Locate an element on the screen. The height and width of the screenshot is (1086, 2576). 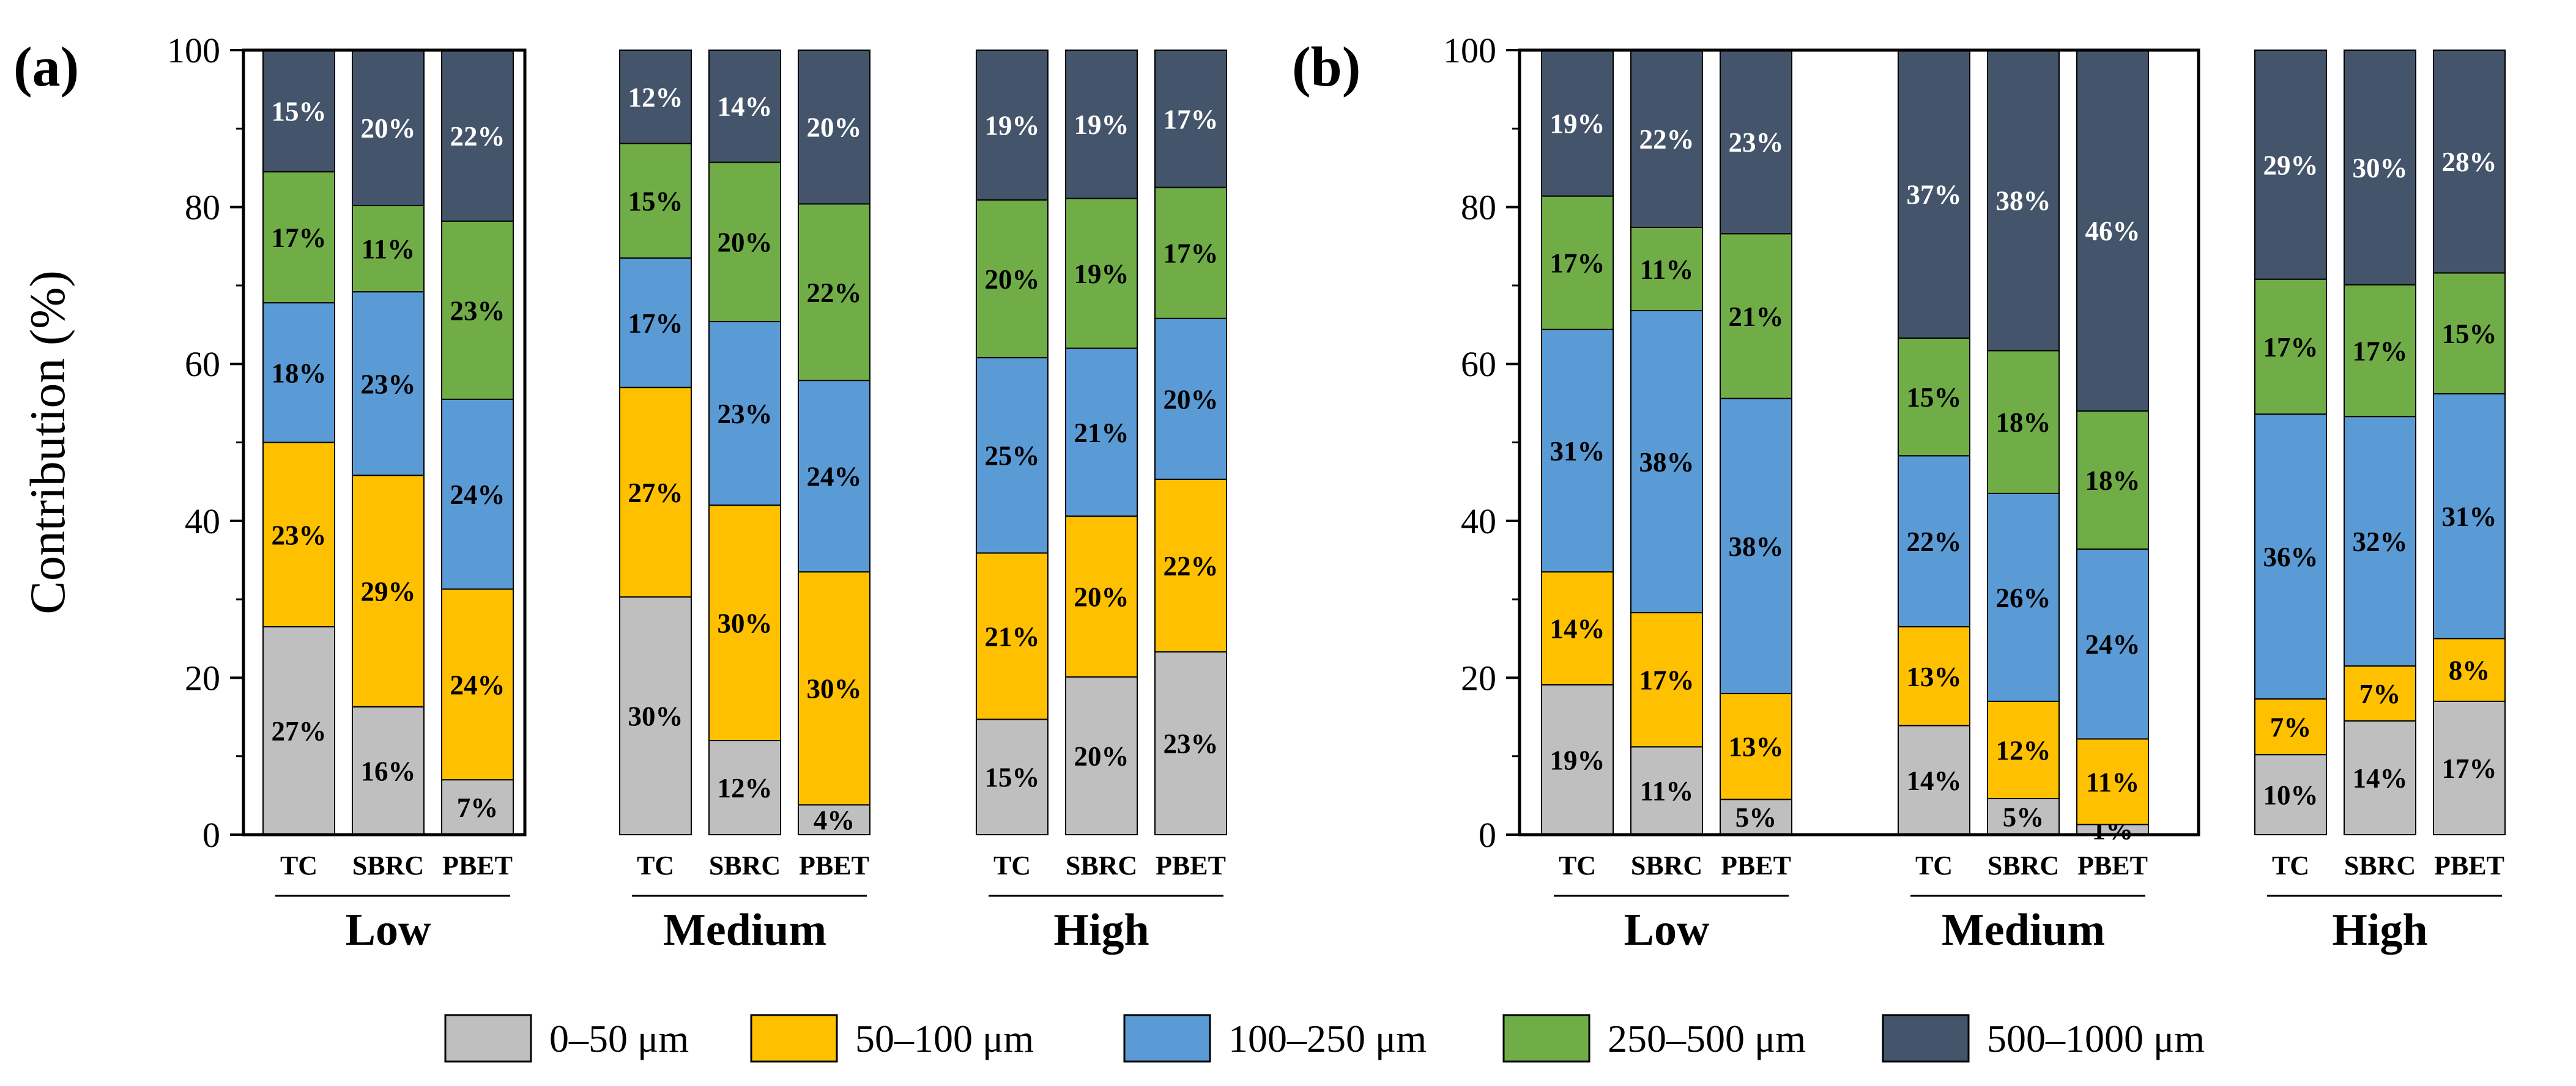
data-label-medium-sbrc-50-100: 30% is located at coordinates (745, 623).